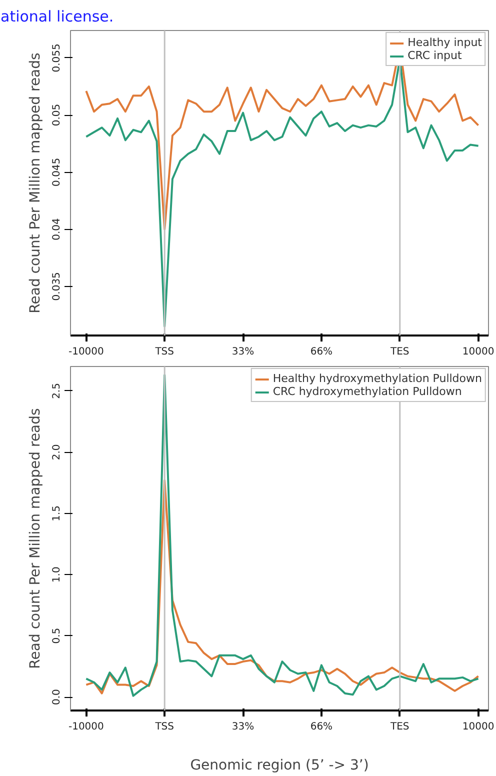 This screenshot has height=776, width=496. Describe the element at coordinates (57, 697) in the screenshot. I see `y-tick-label: 0.0` at that location.